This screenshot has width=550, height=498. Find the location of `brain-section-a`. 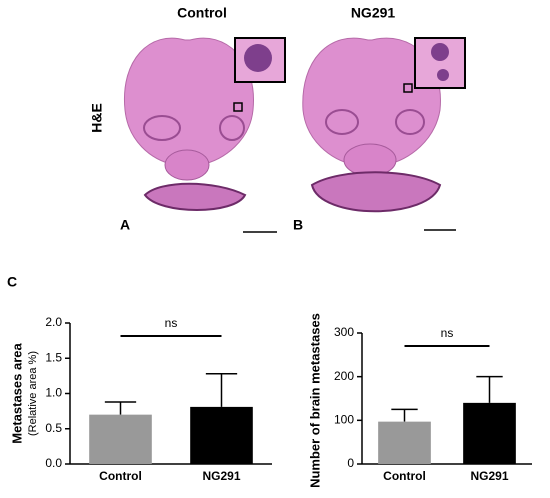

brain-section-a is located at coordinates (204, 135).